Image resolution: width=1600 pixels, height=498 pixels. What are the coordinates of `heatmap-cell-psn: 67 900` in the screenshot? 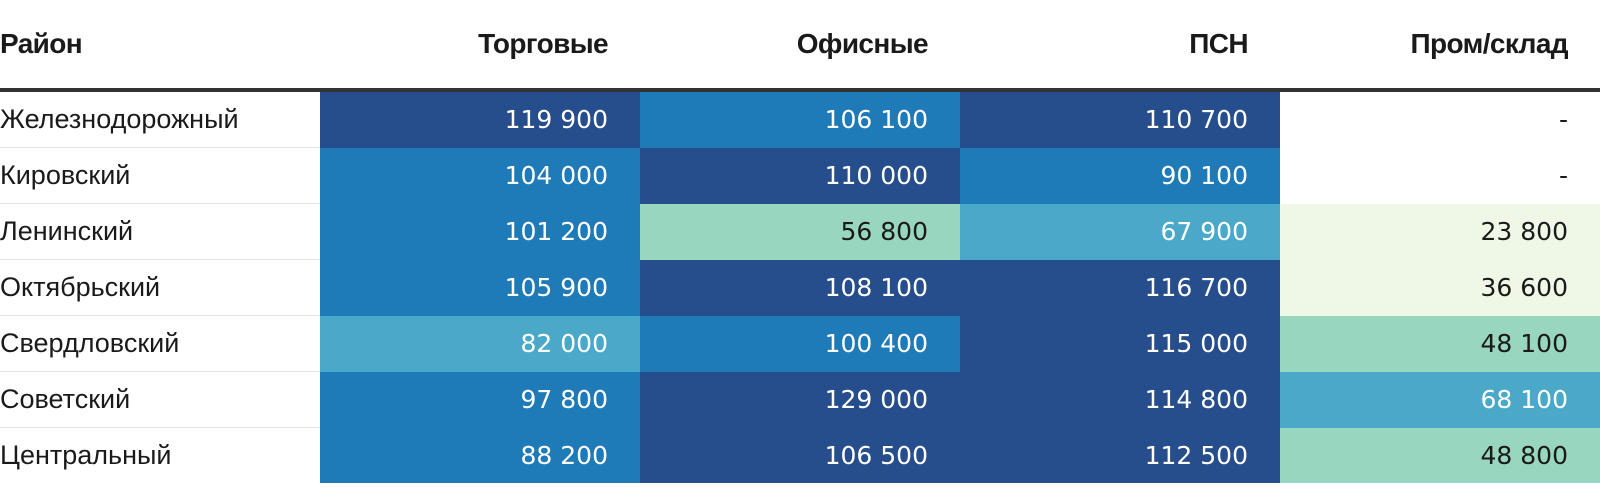 It's located at (1120, 231).